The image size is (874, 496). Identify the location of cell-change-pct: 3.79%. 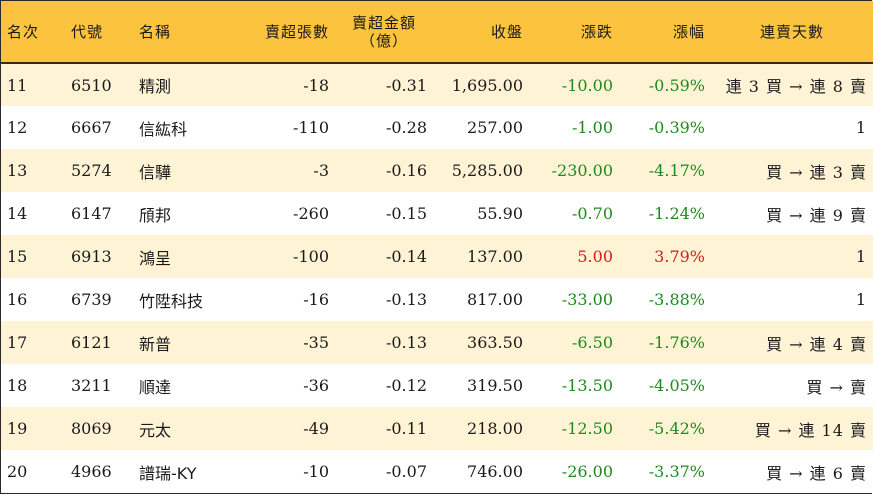
(679, 256).